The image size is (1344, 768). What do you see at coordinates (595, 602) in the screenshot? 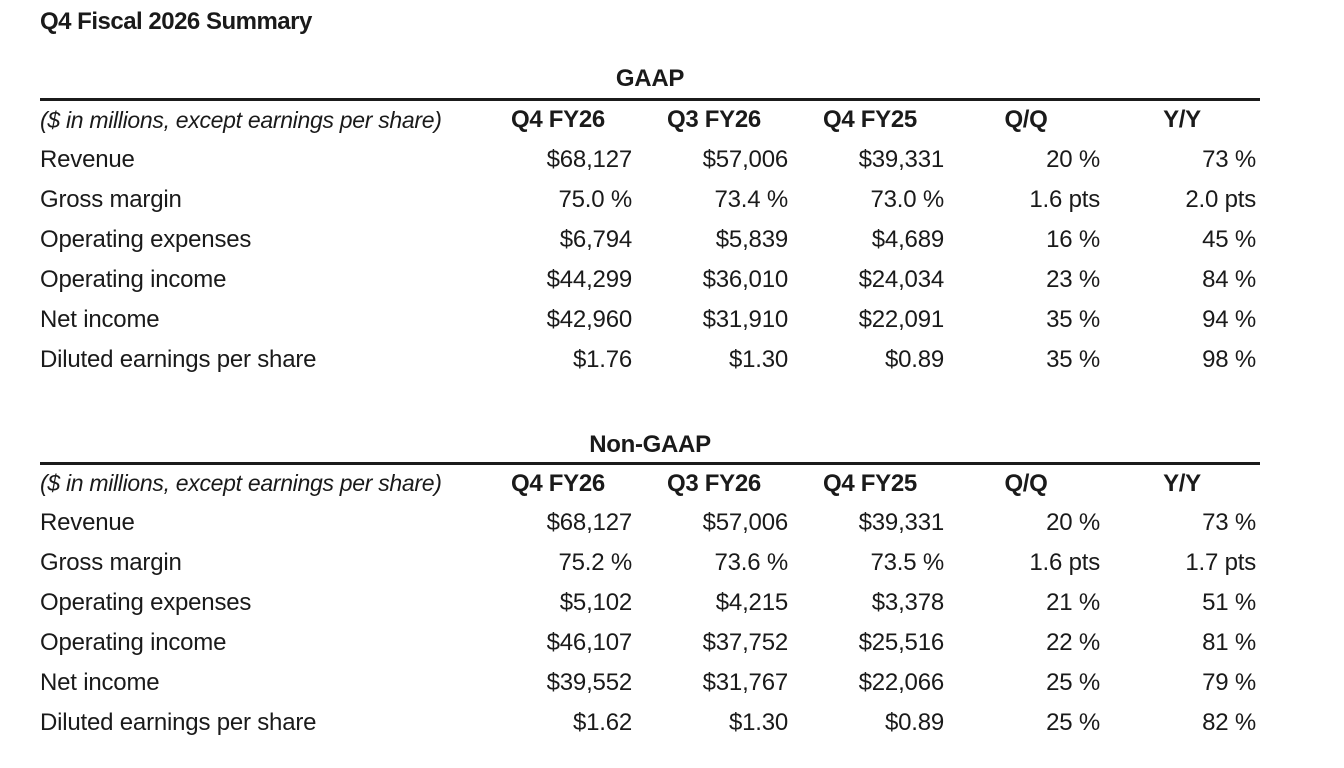
I see `row-value: $5,102` at bounding box center [595, 602].